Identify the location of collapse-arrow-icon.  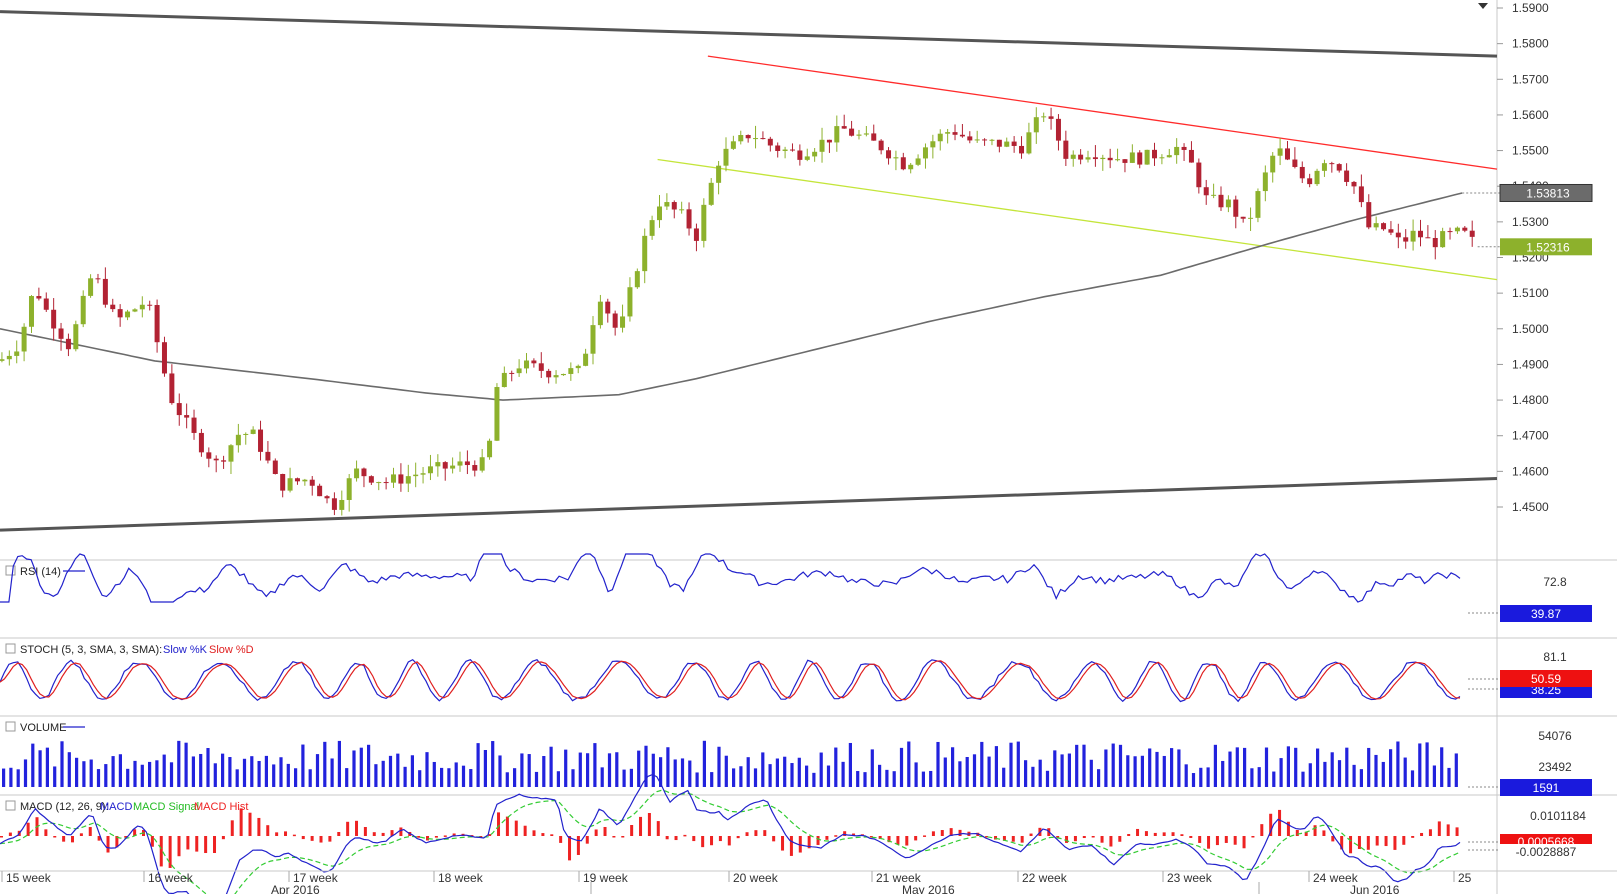
(1483, 6).